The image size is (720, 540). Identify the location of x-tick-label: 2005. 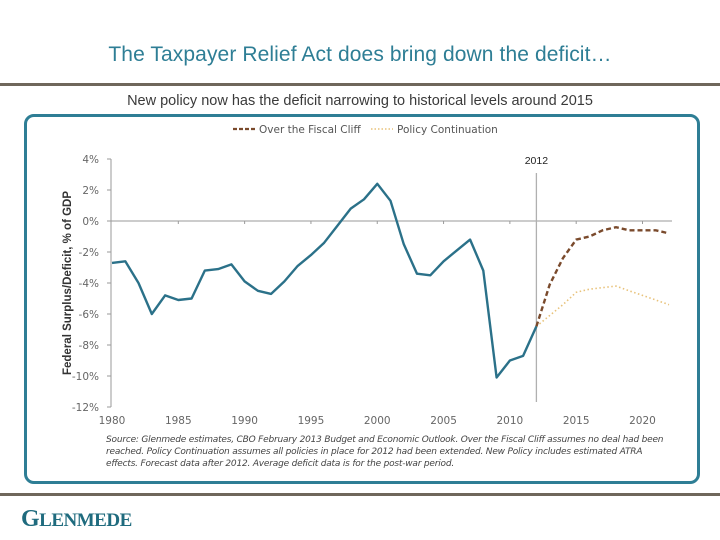
(443, 421).